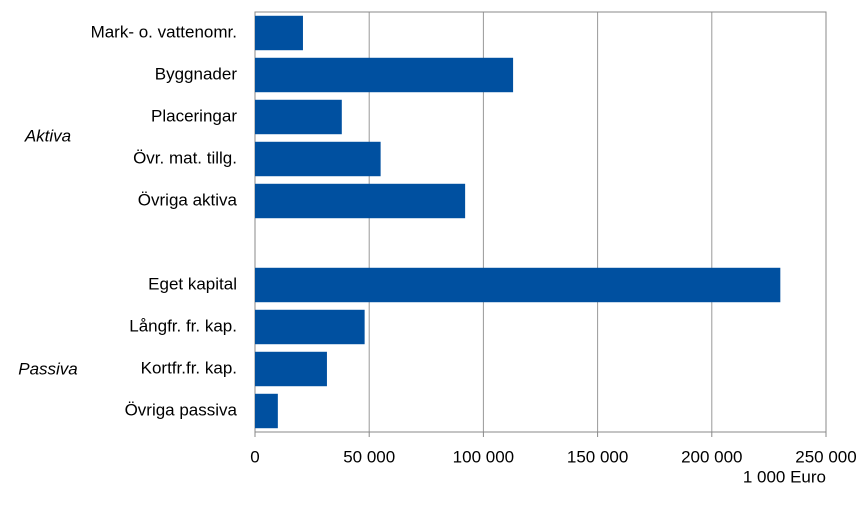  I want to click on group-label: Aktiva, so click(47, 135).